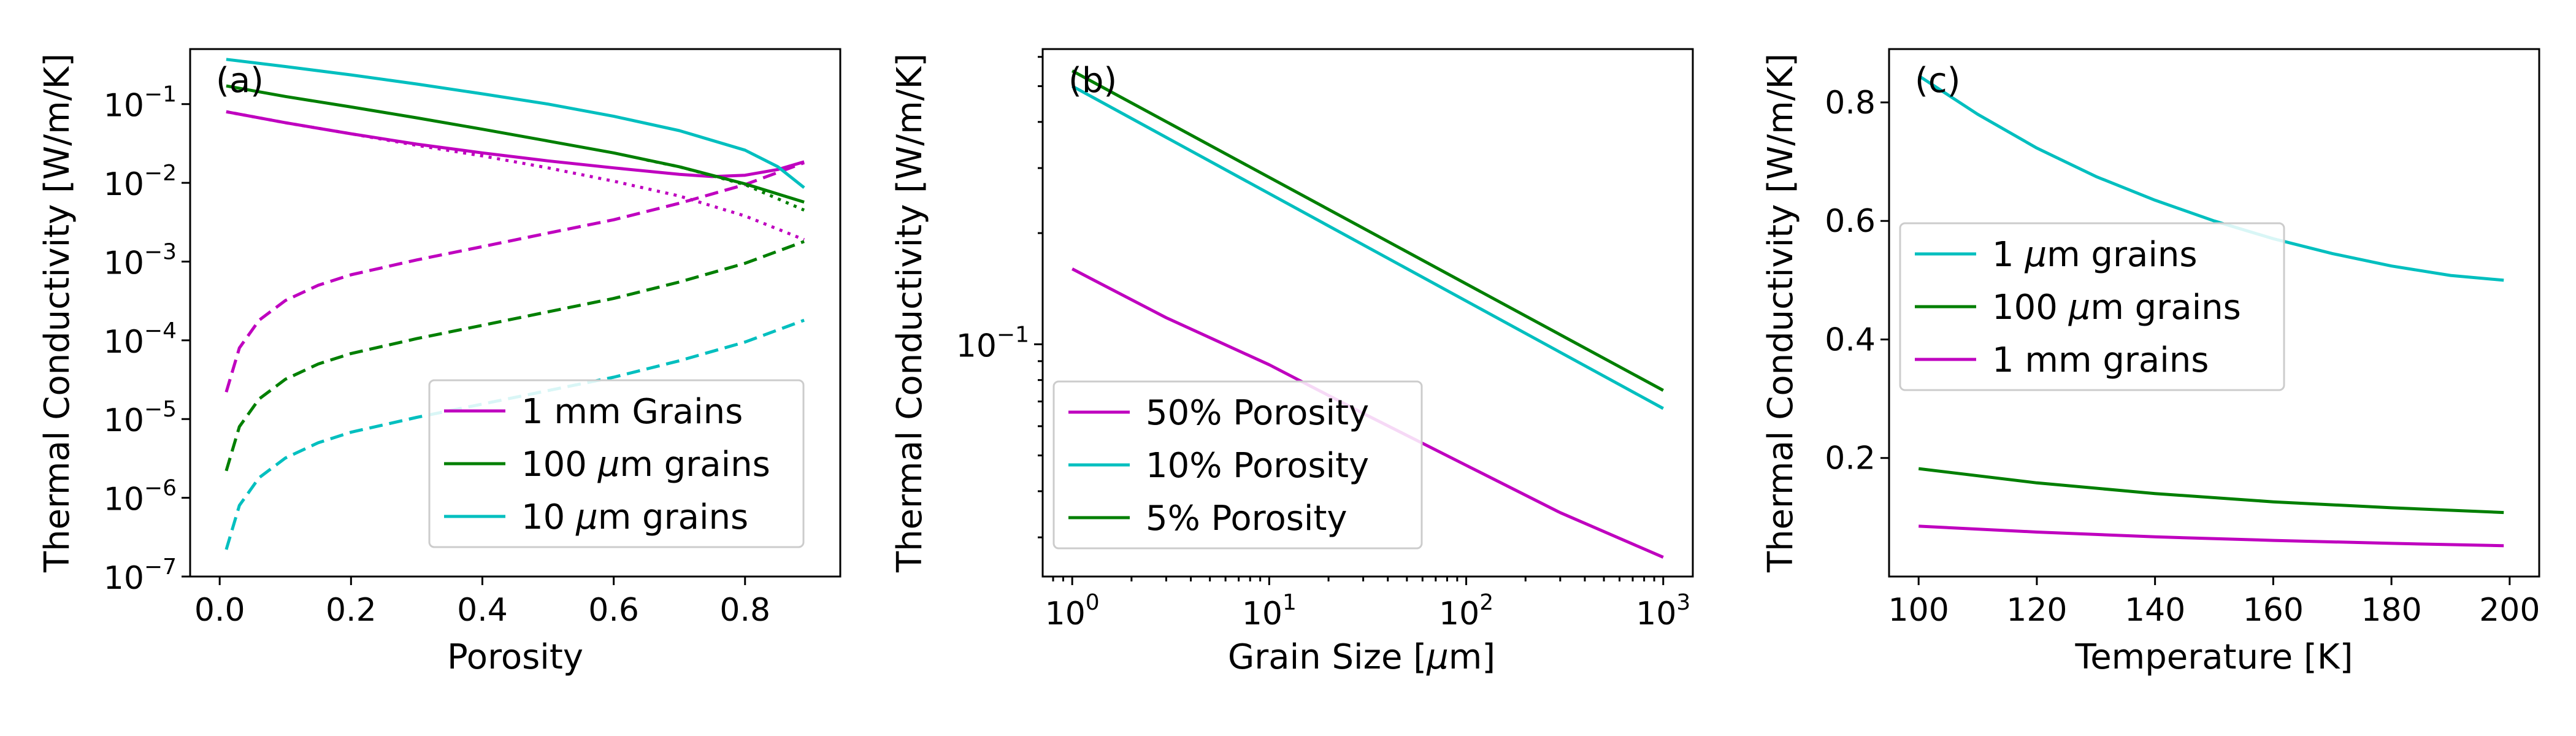  Describe the element at coordinates (1850, 103) in the screenshot. I see `panel-c-ytick-label: 0.8` at that location.